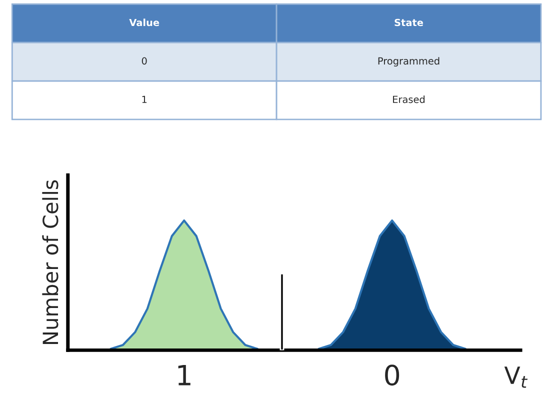 This screenshot has height=412, width=552. Describe the element at coordinates (50, 262) in the screenshot. I see `y-axis-title: Number of Cells` at that location.